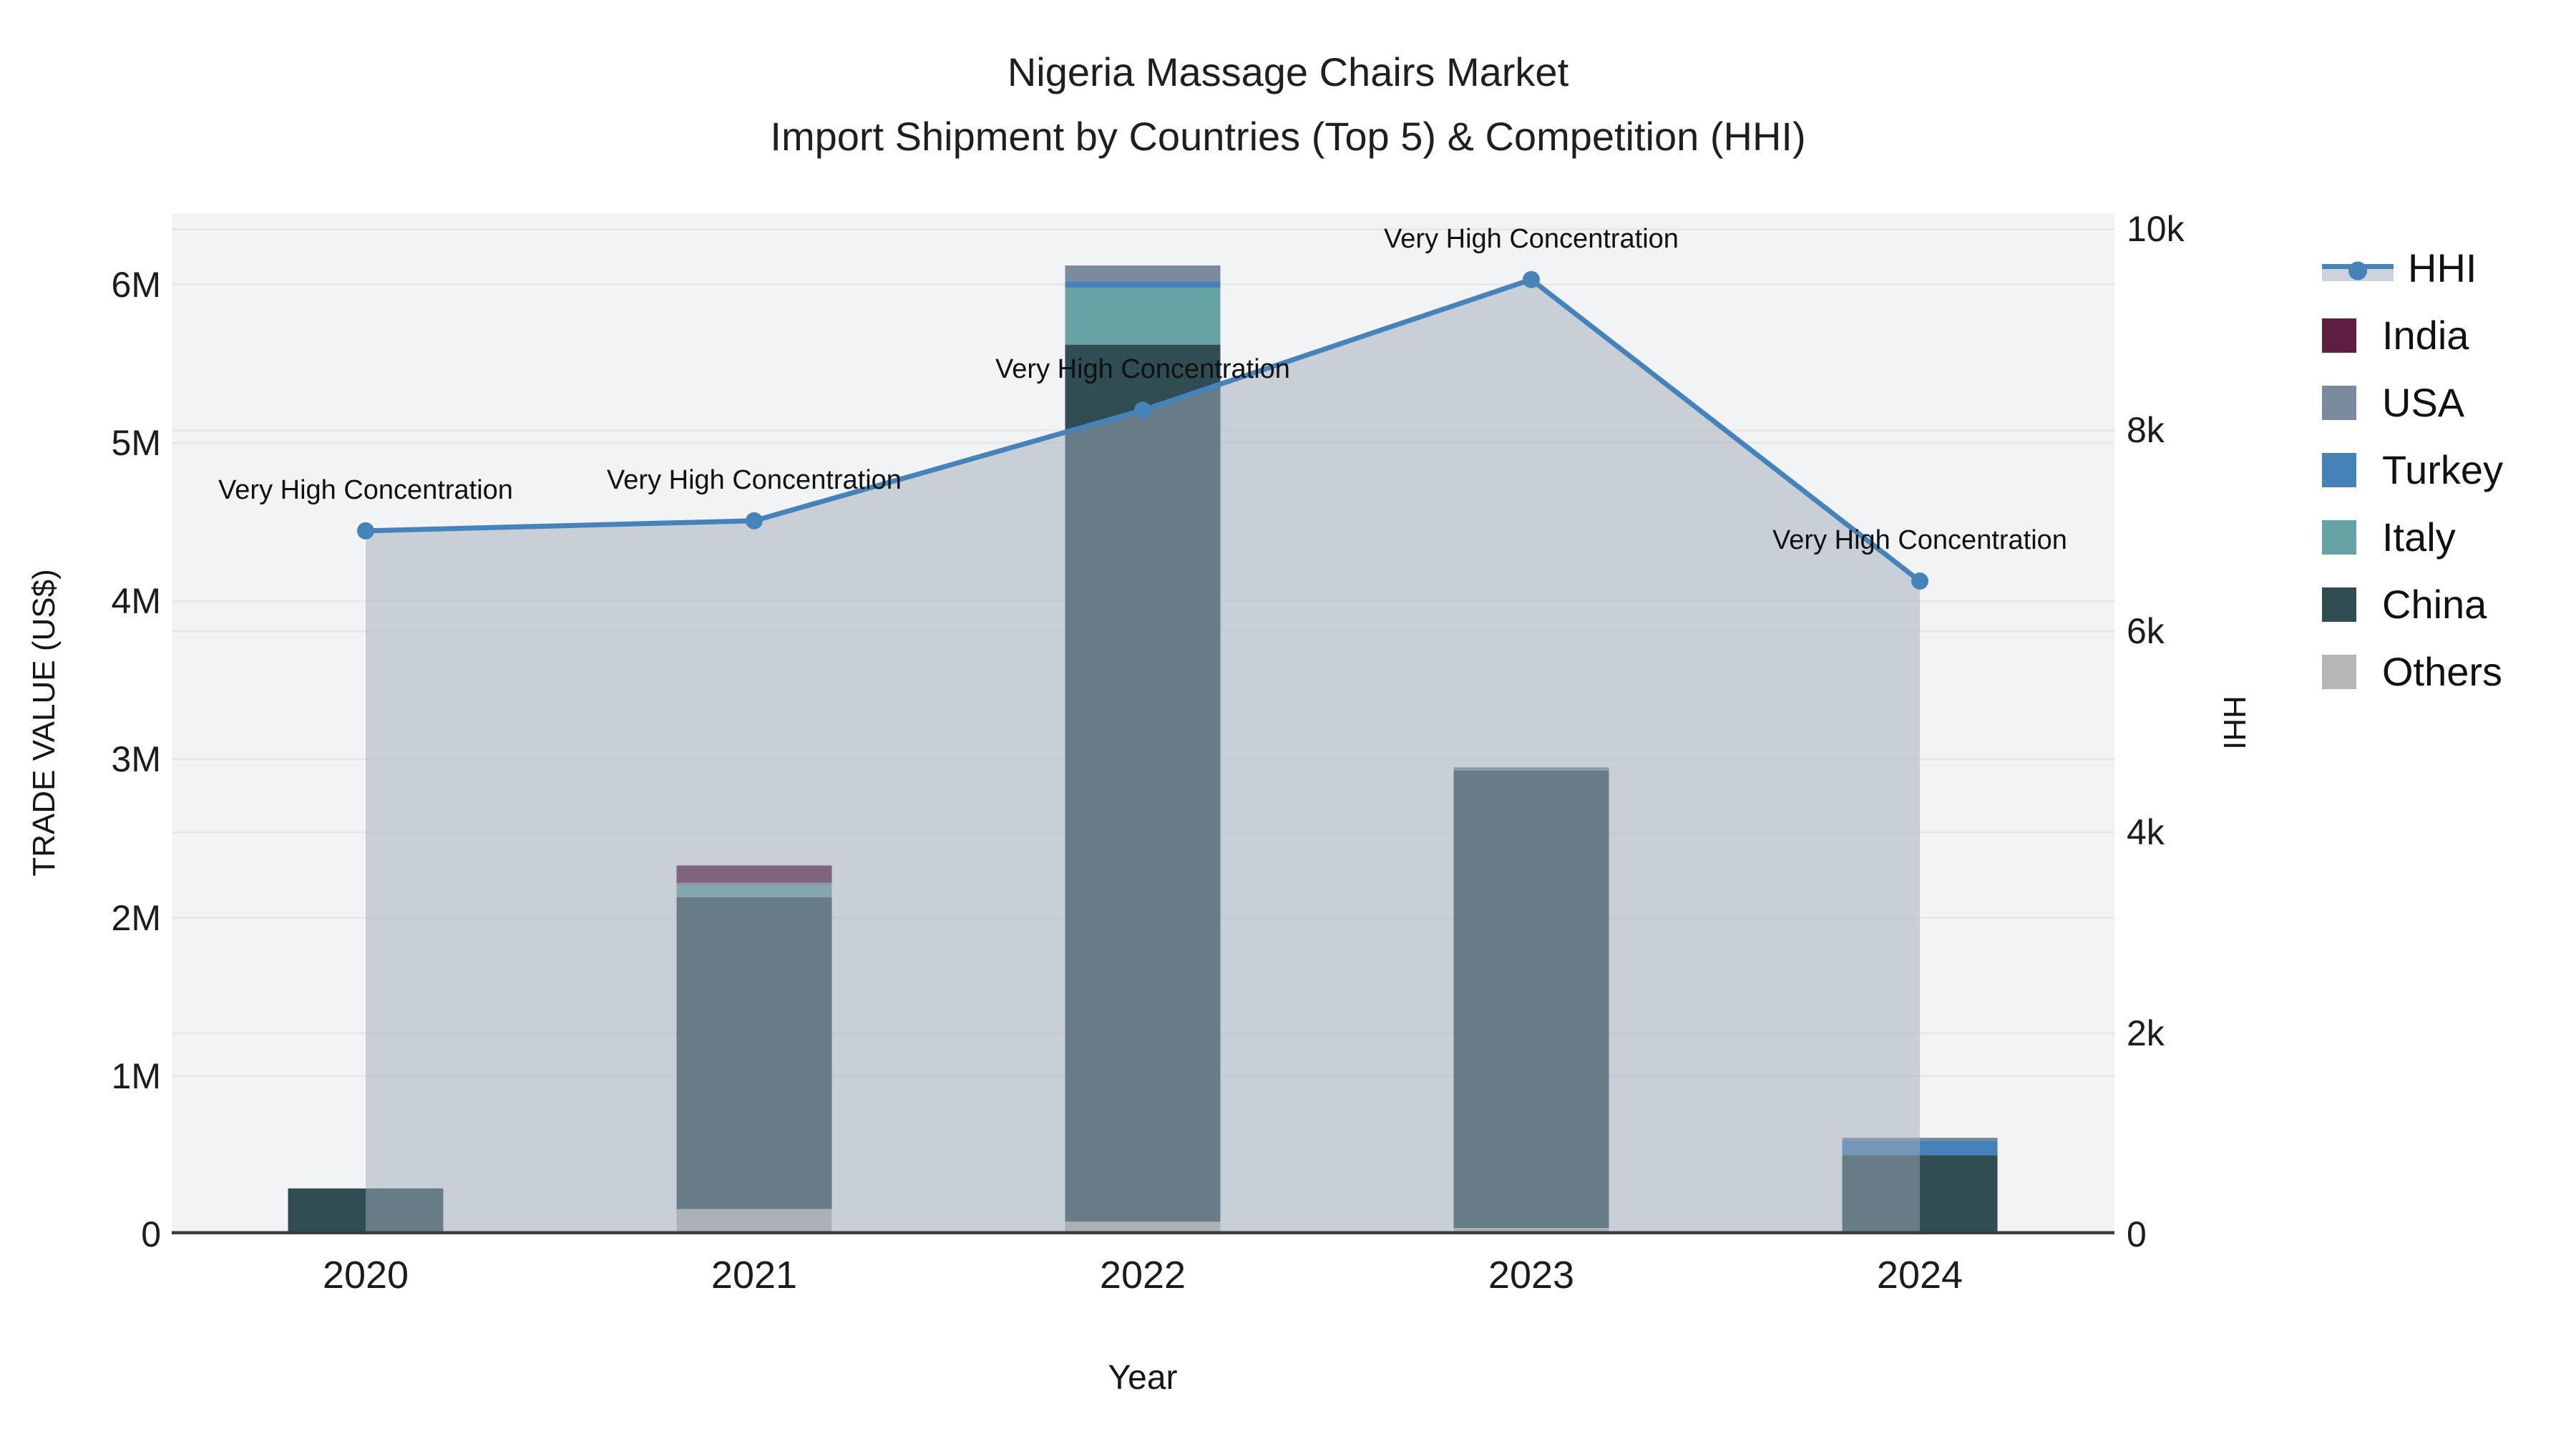  Describe the element at coordinates (2339, 403) in the screenshot. I see `legend-swatch-usa` at that location.